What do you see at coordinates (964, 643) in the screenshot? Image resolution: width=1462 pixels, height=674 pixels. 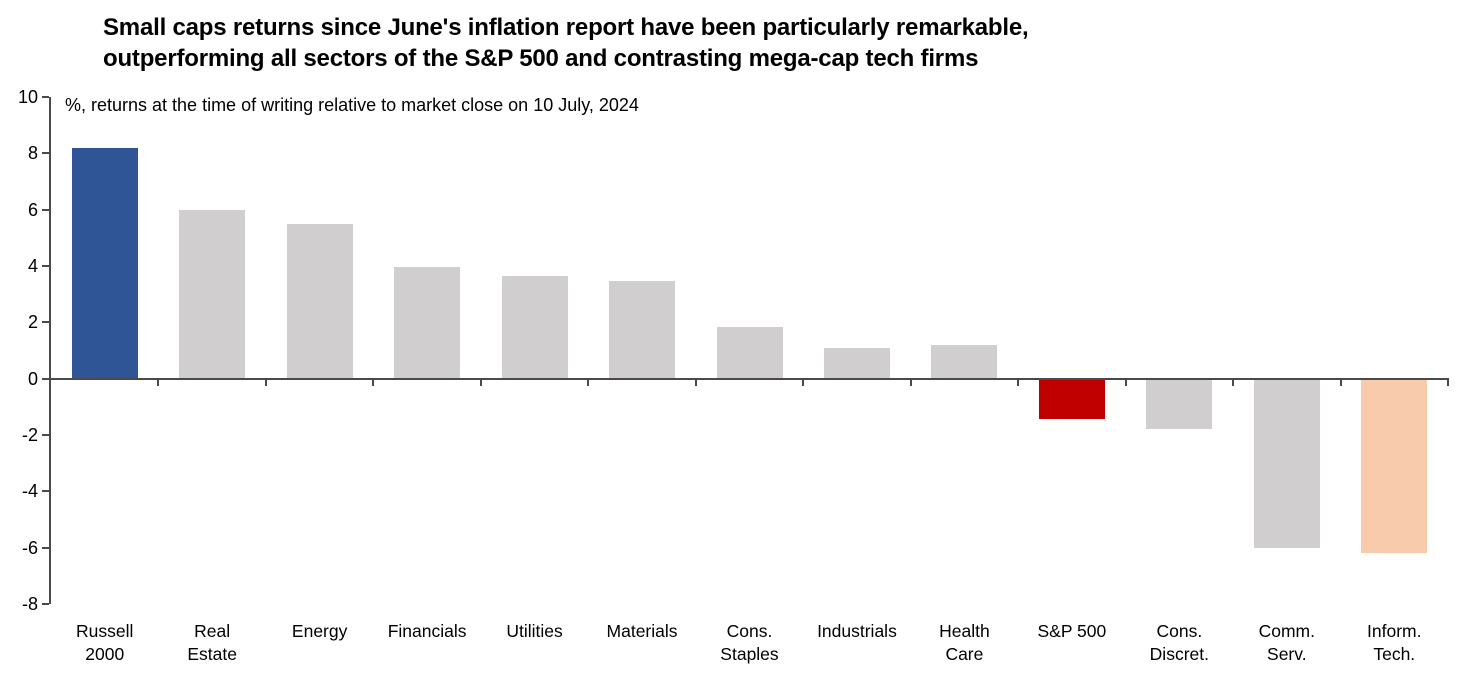 I see `x-axis-label: Health Care` at bounding box center [964, 643].